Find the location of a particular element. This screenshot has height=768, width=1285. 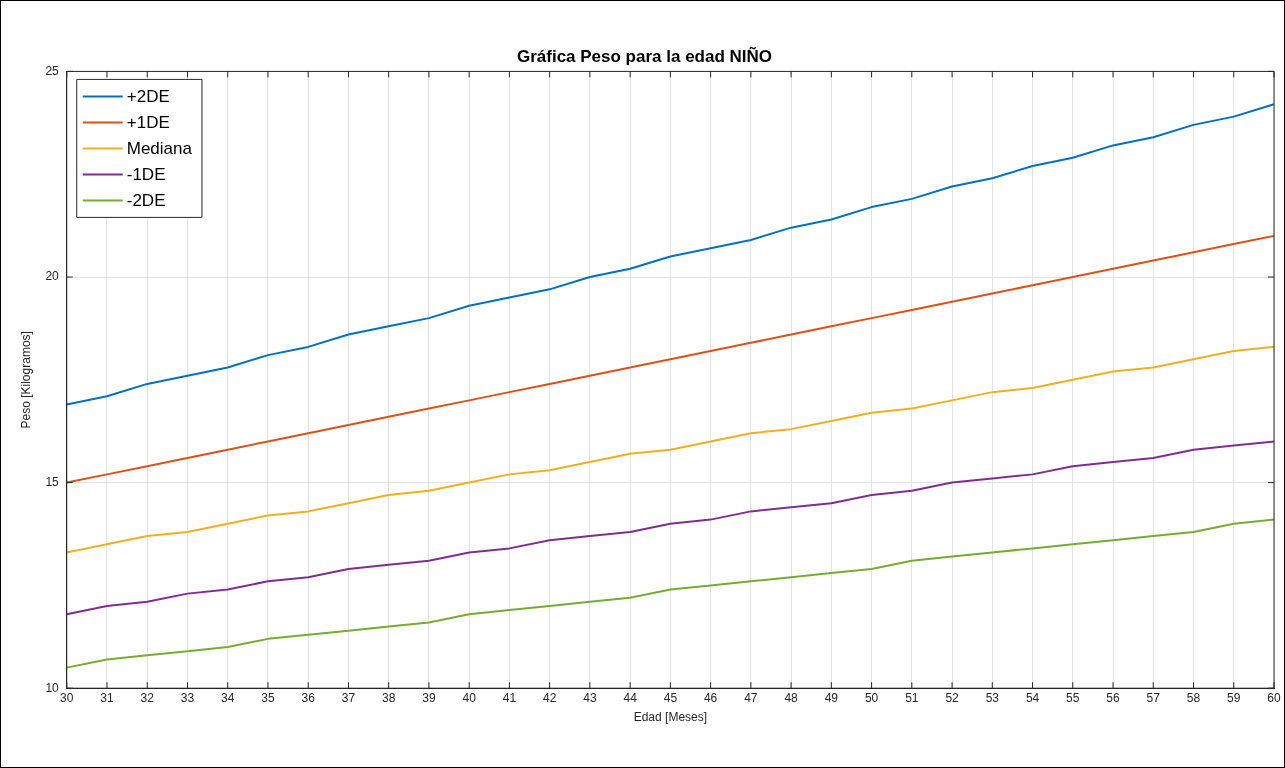

legend-label: +1DE is located at coordinates (148, 123).